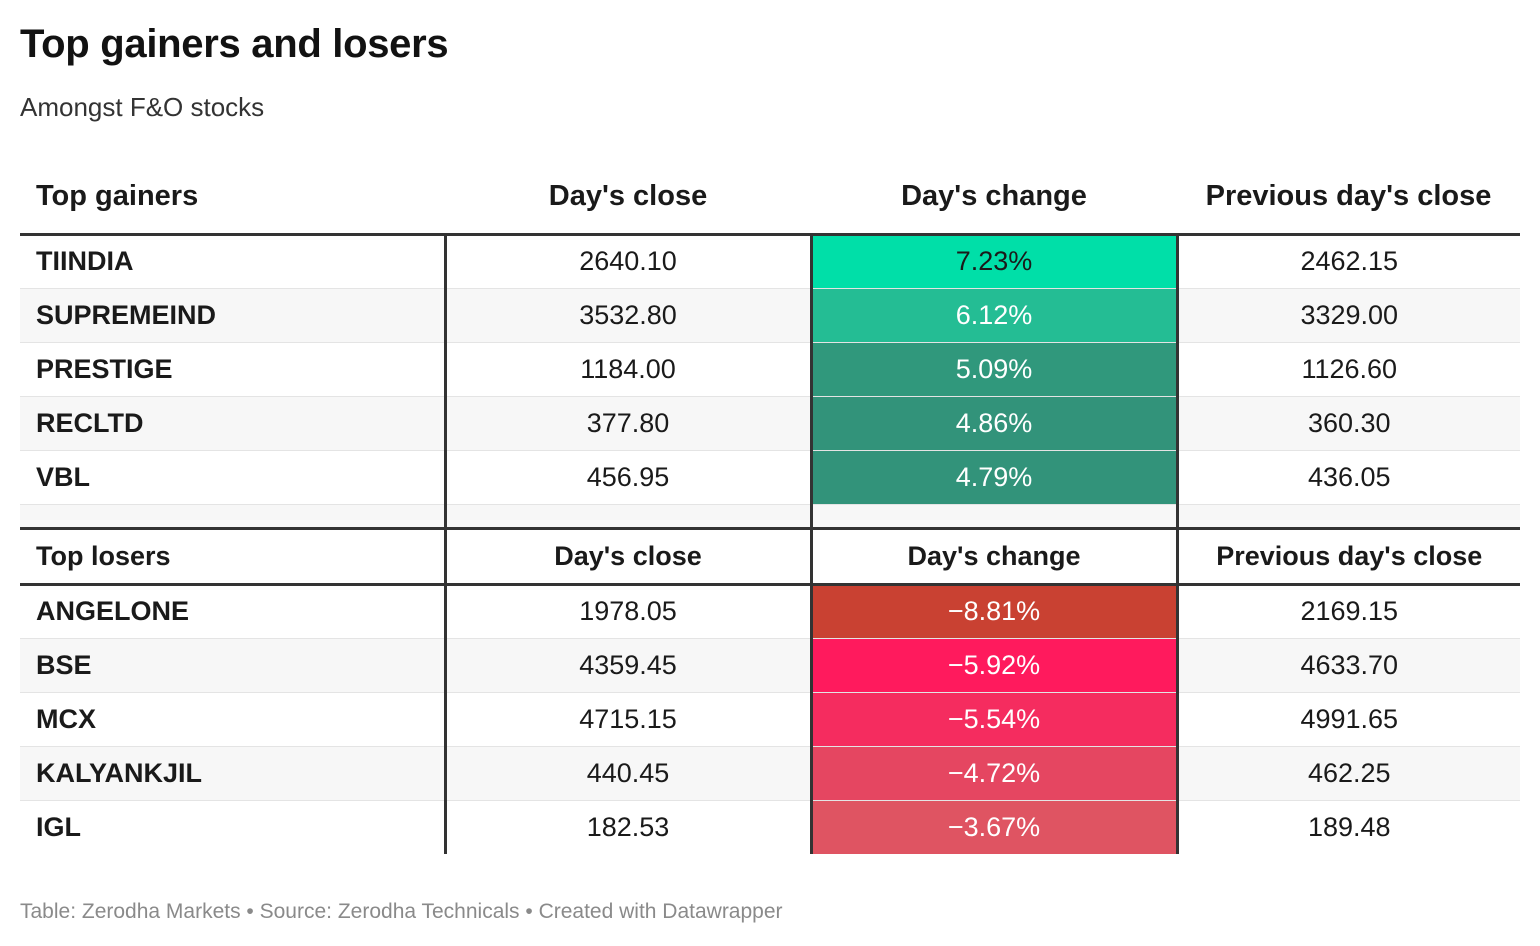 Image resolution: width=1540 pixels, height=946 pixels. I want to click on previous-close-cell: 3329.00, so click(1347, 315).